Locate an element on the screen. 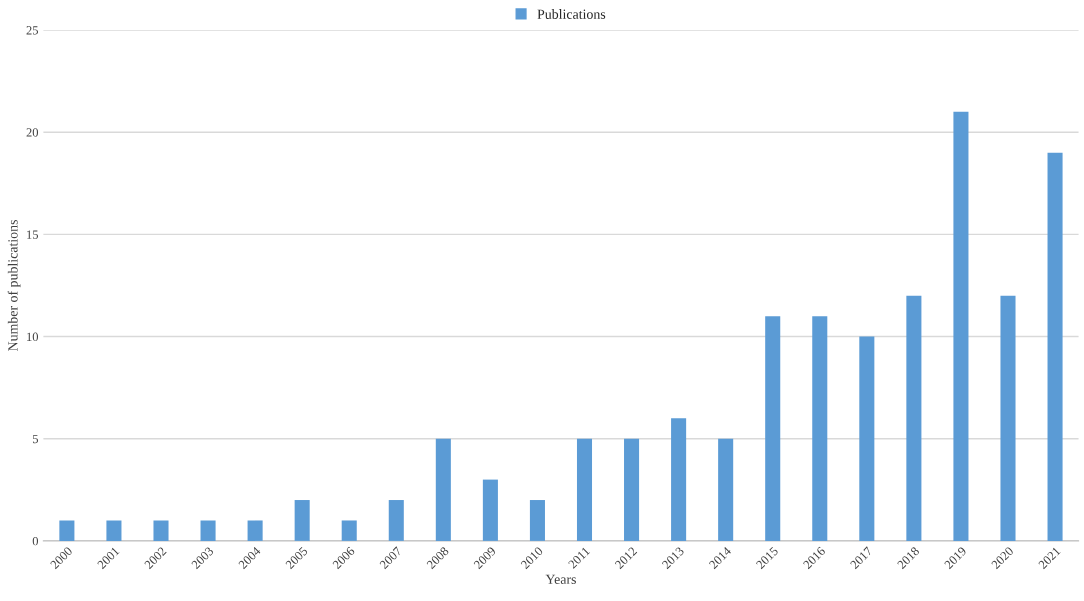 Image resolution: width=1084 pixels, height=601 pixels. x-tick-label: 2021 is located at coordinates (1049, 558).